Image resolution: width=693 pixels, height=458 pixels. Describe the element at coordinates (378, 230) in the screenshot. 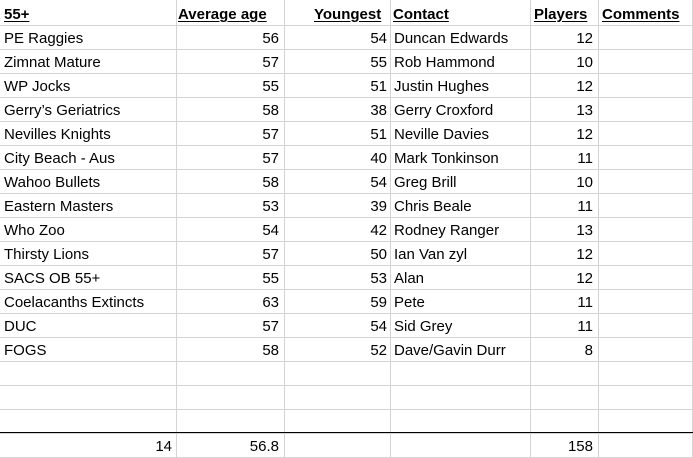

I see `youngest-age-cell: 42` at that location.